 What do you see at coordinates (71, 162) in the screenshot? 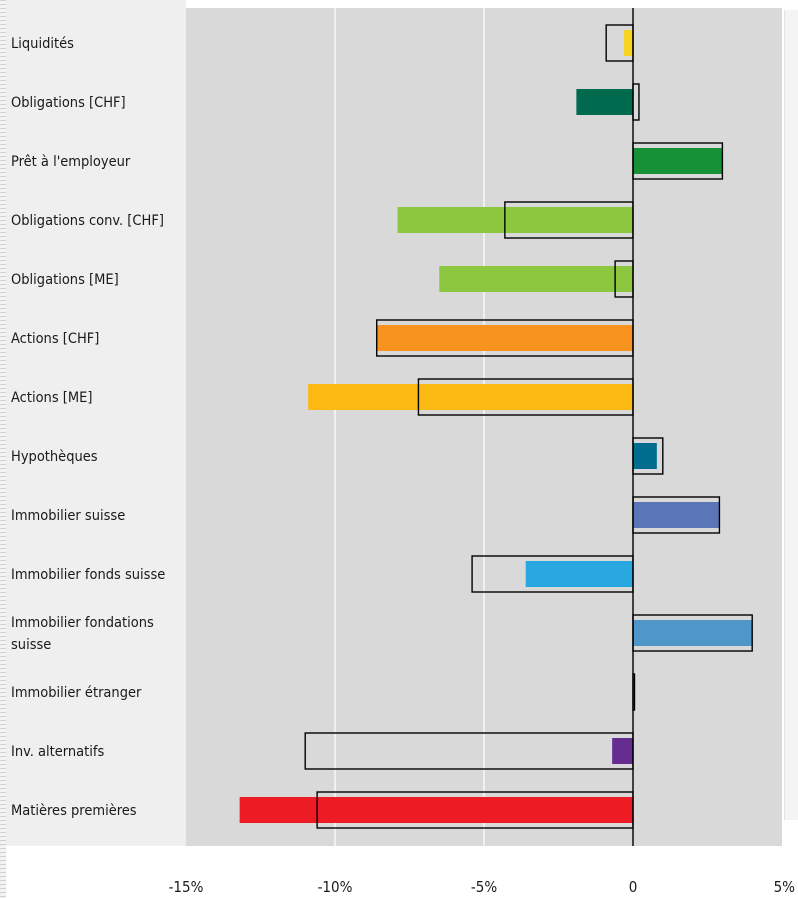
I see `category-label: Prêt à l'employeur` at bounding box center [71, 162].